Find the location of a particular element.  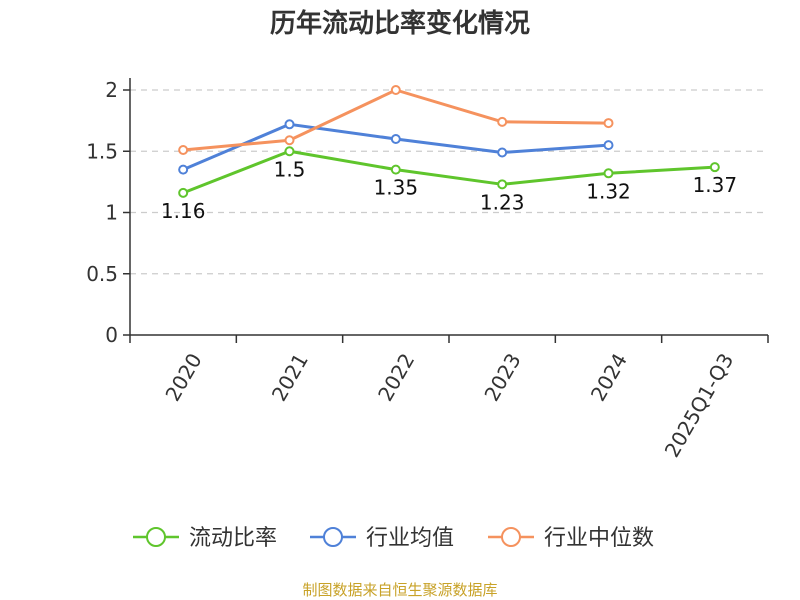

series-group is located at coordinates (449, 141).